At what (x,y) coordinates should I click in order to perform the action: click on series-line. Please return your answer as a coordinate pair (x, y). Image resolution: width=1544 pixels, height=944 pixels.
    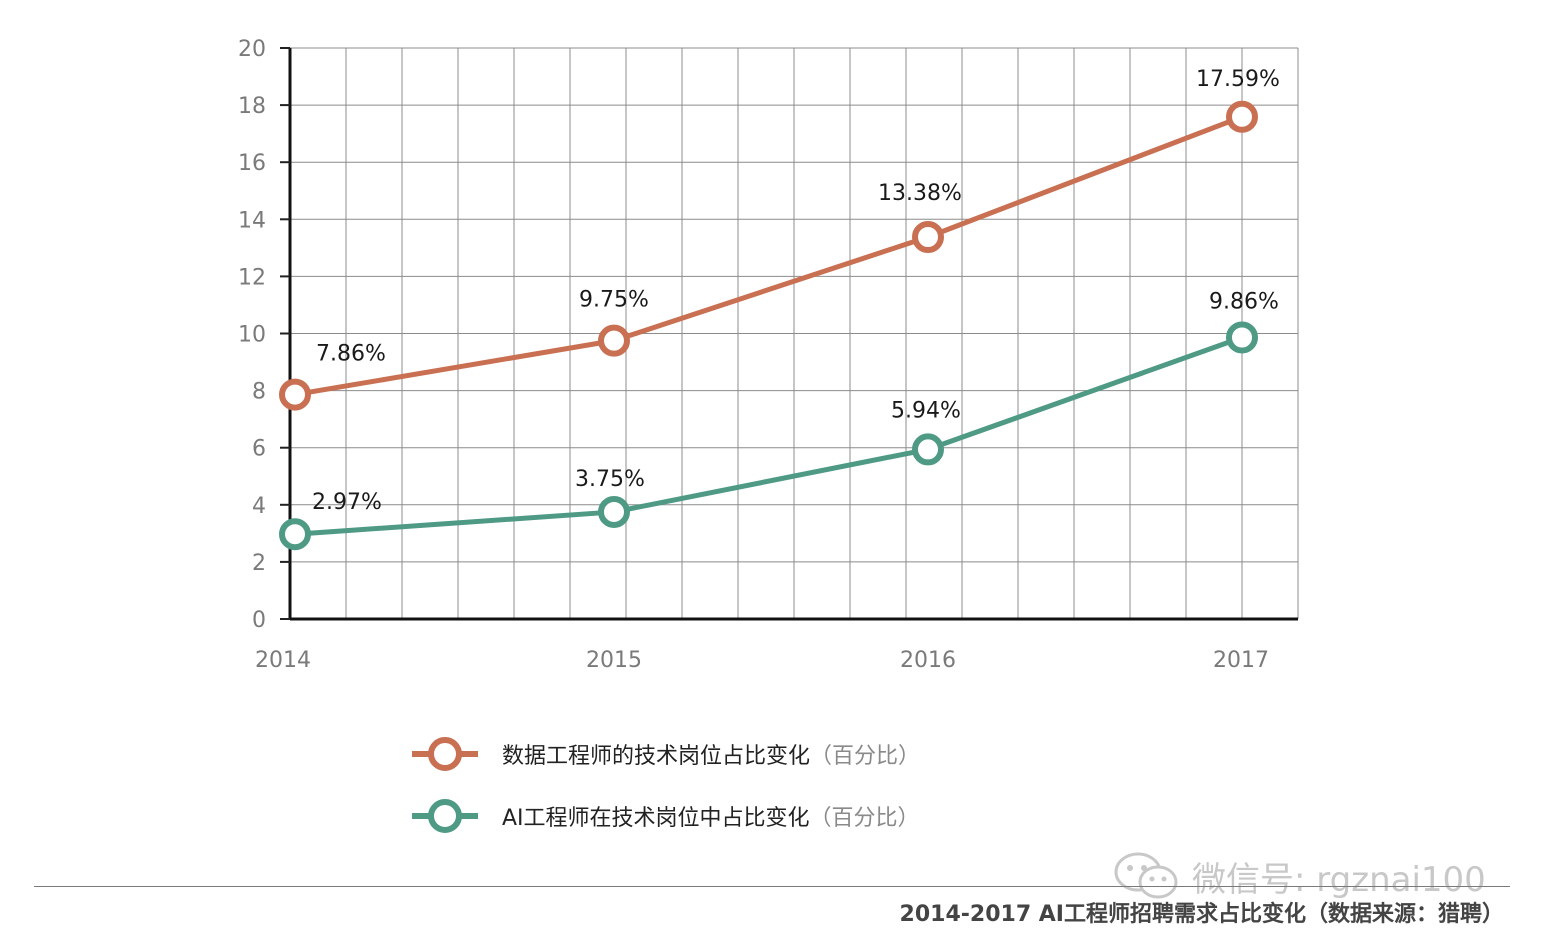
    Looking at the image, I should click on (768, 436).